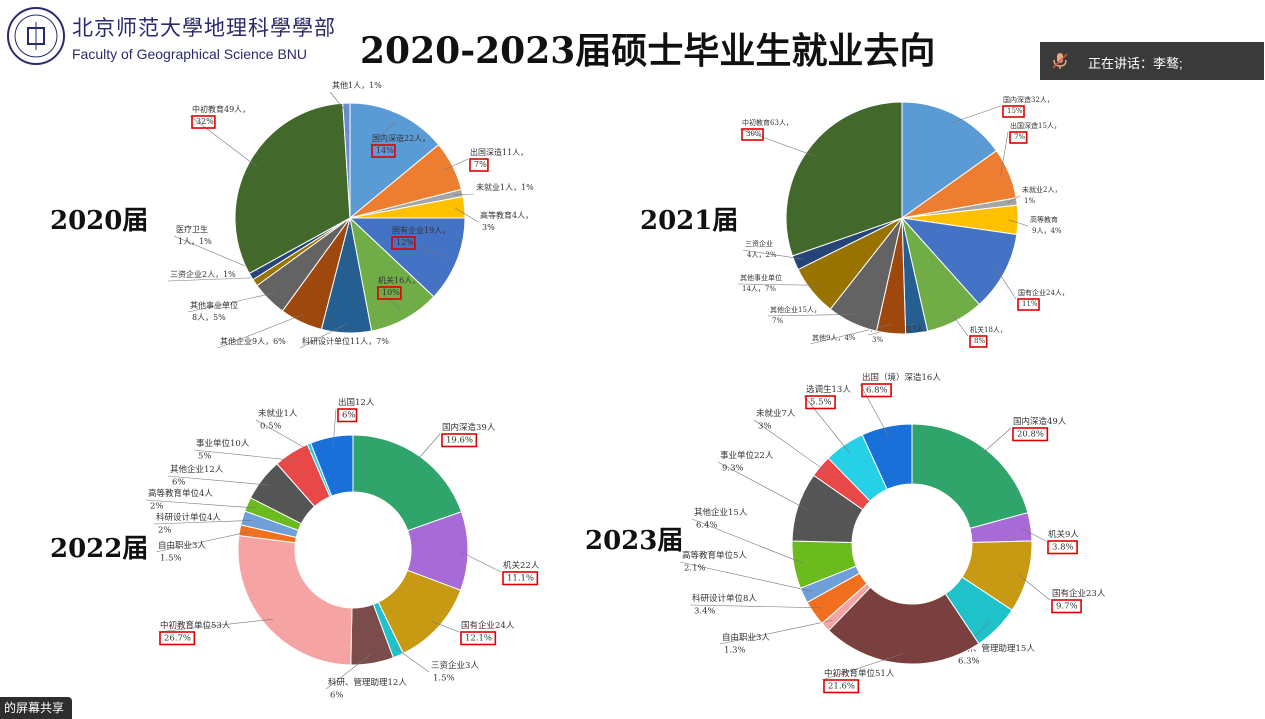 This screenshot has height=719, width=1265. I want to click on slice-pct-2022-1: 11.1%, so click(520, 579).